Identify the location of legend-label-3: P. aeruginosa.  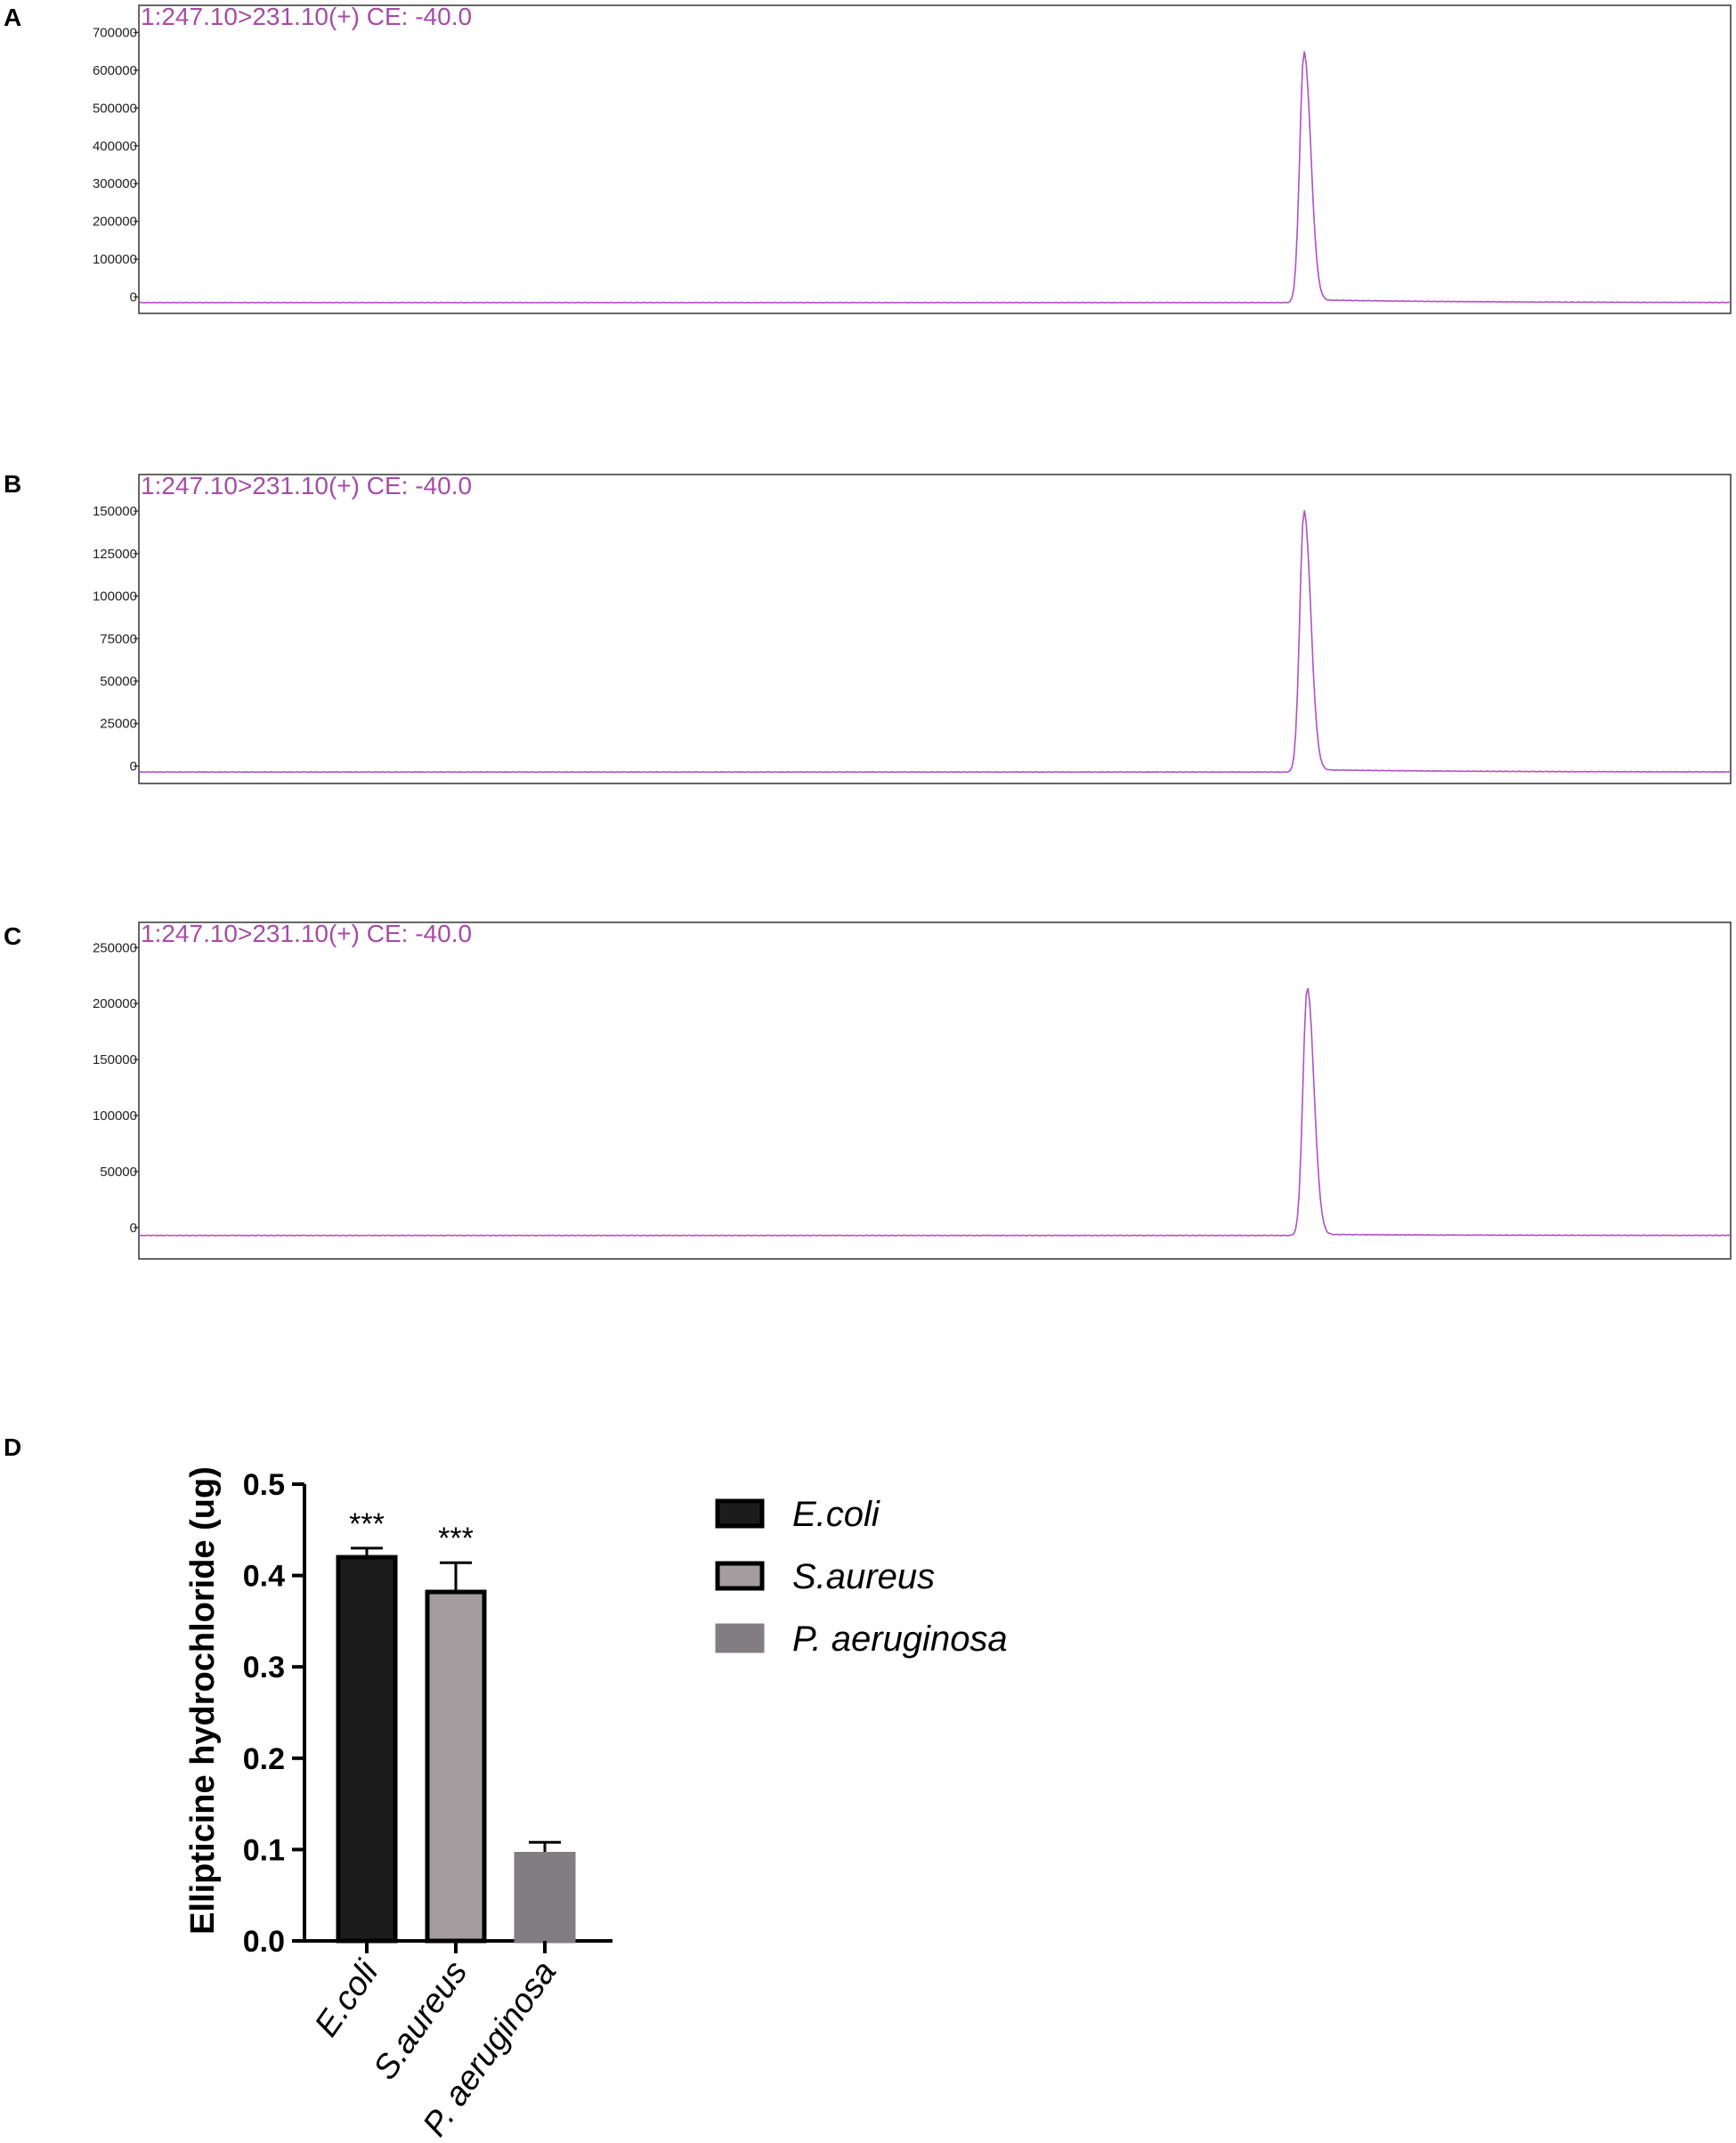
(900, 1639).